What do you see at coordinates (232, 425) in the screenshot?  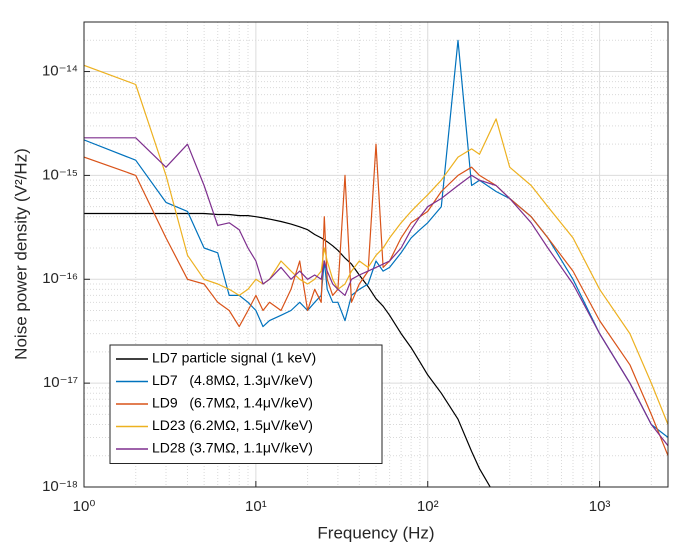 I see `legend-label: LD23 (6.2MΩ, 1.5μV/keV)` at bounding box center [232, 425].